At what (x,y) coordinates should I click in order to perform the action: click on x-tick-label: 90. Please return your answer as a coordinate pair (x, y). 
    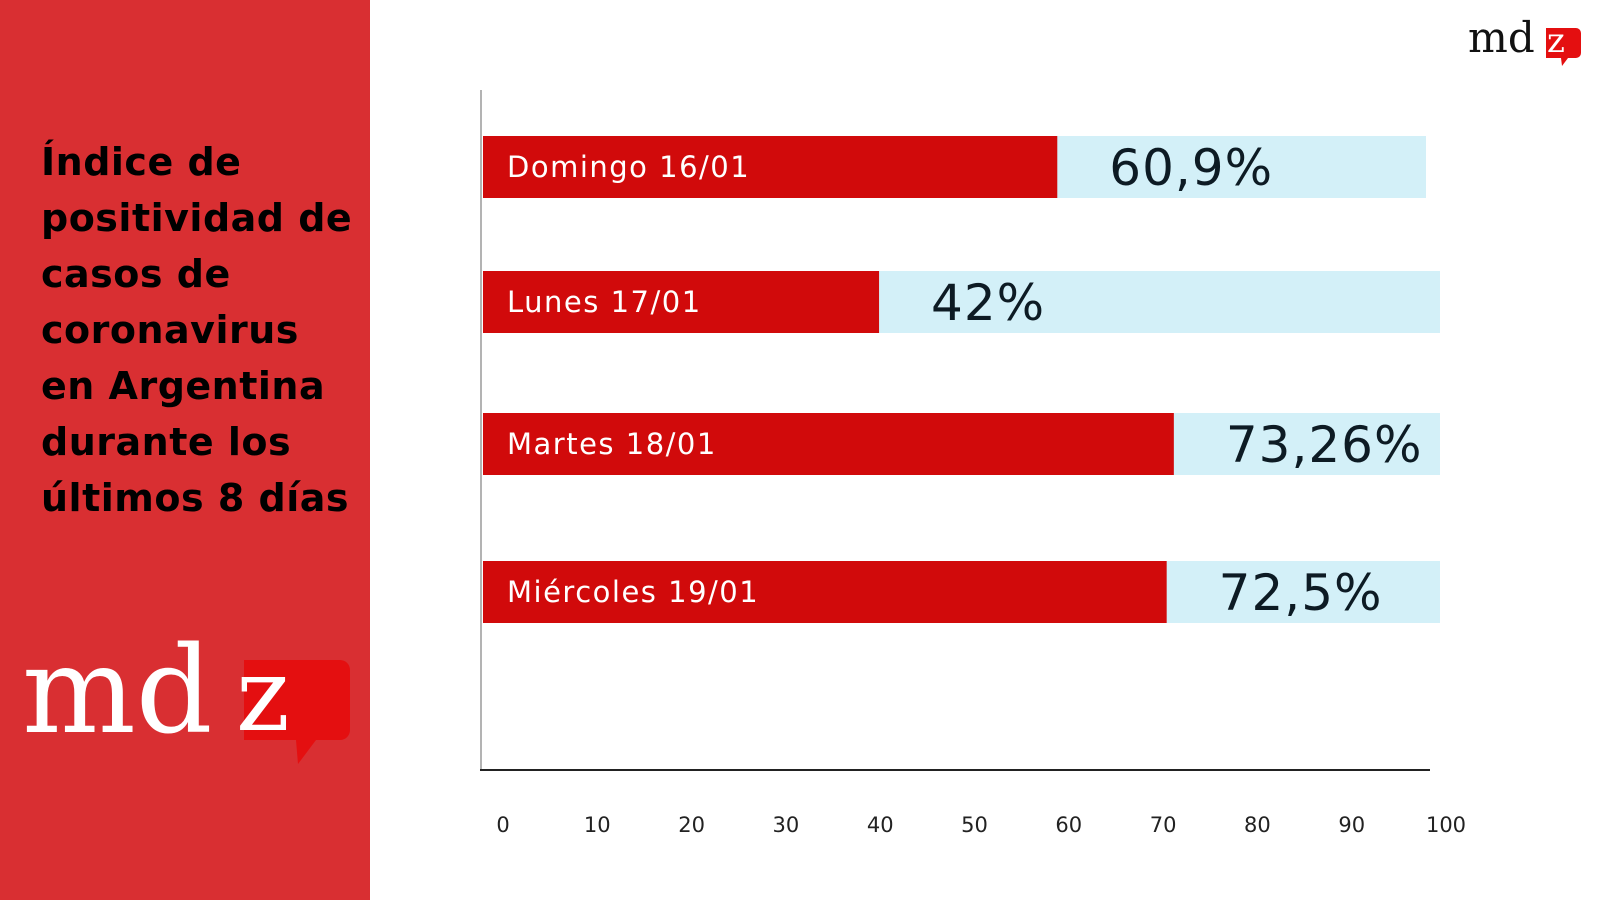
    Looking at the image, I should click on (1351, 825).